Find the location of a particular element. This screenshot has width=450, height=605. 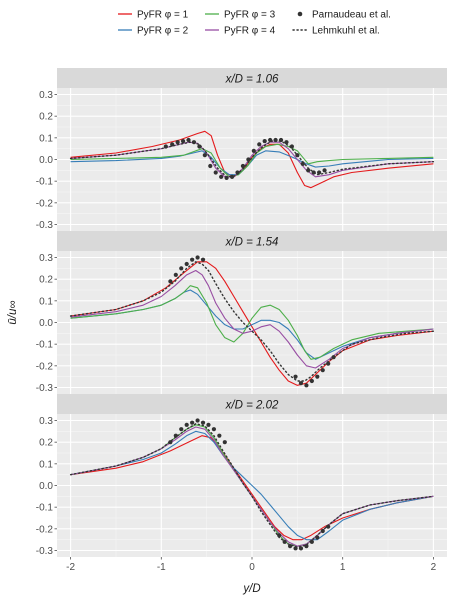

legend-entry: PyFR φ = 3 is located at coordinates (240, 15).